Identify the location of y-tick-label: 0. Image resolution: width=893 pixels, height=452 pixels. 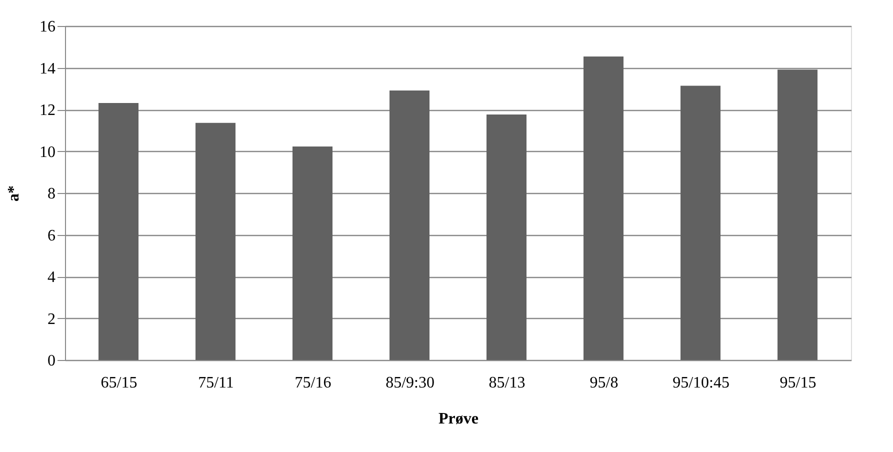
(52, 361).